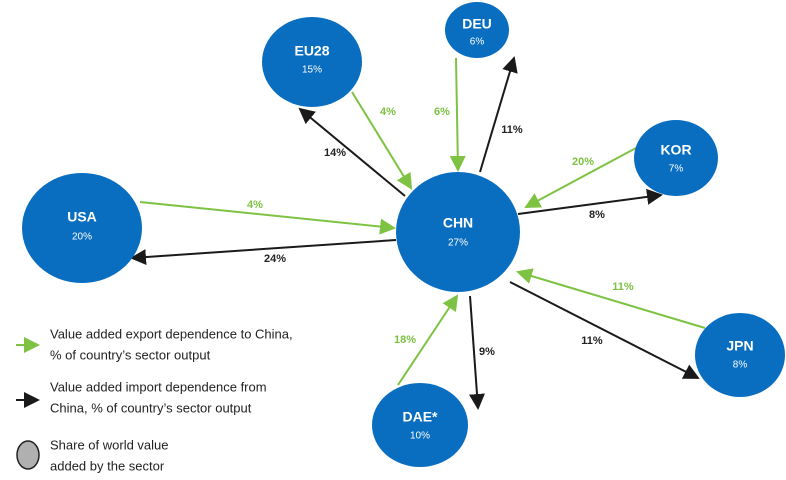 The height and width of the screenshot is (480, 786). What do you see at coordinates (458, 243) in the screenshot?
I see `node-value: 27%` at bounding box center [458, 243].